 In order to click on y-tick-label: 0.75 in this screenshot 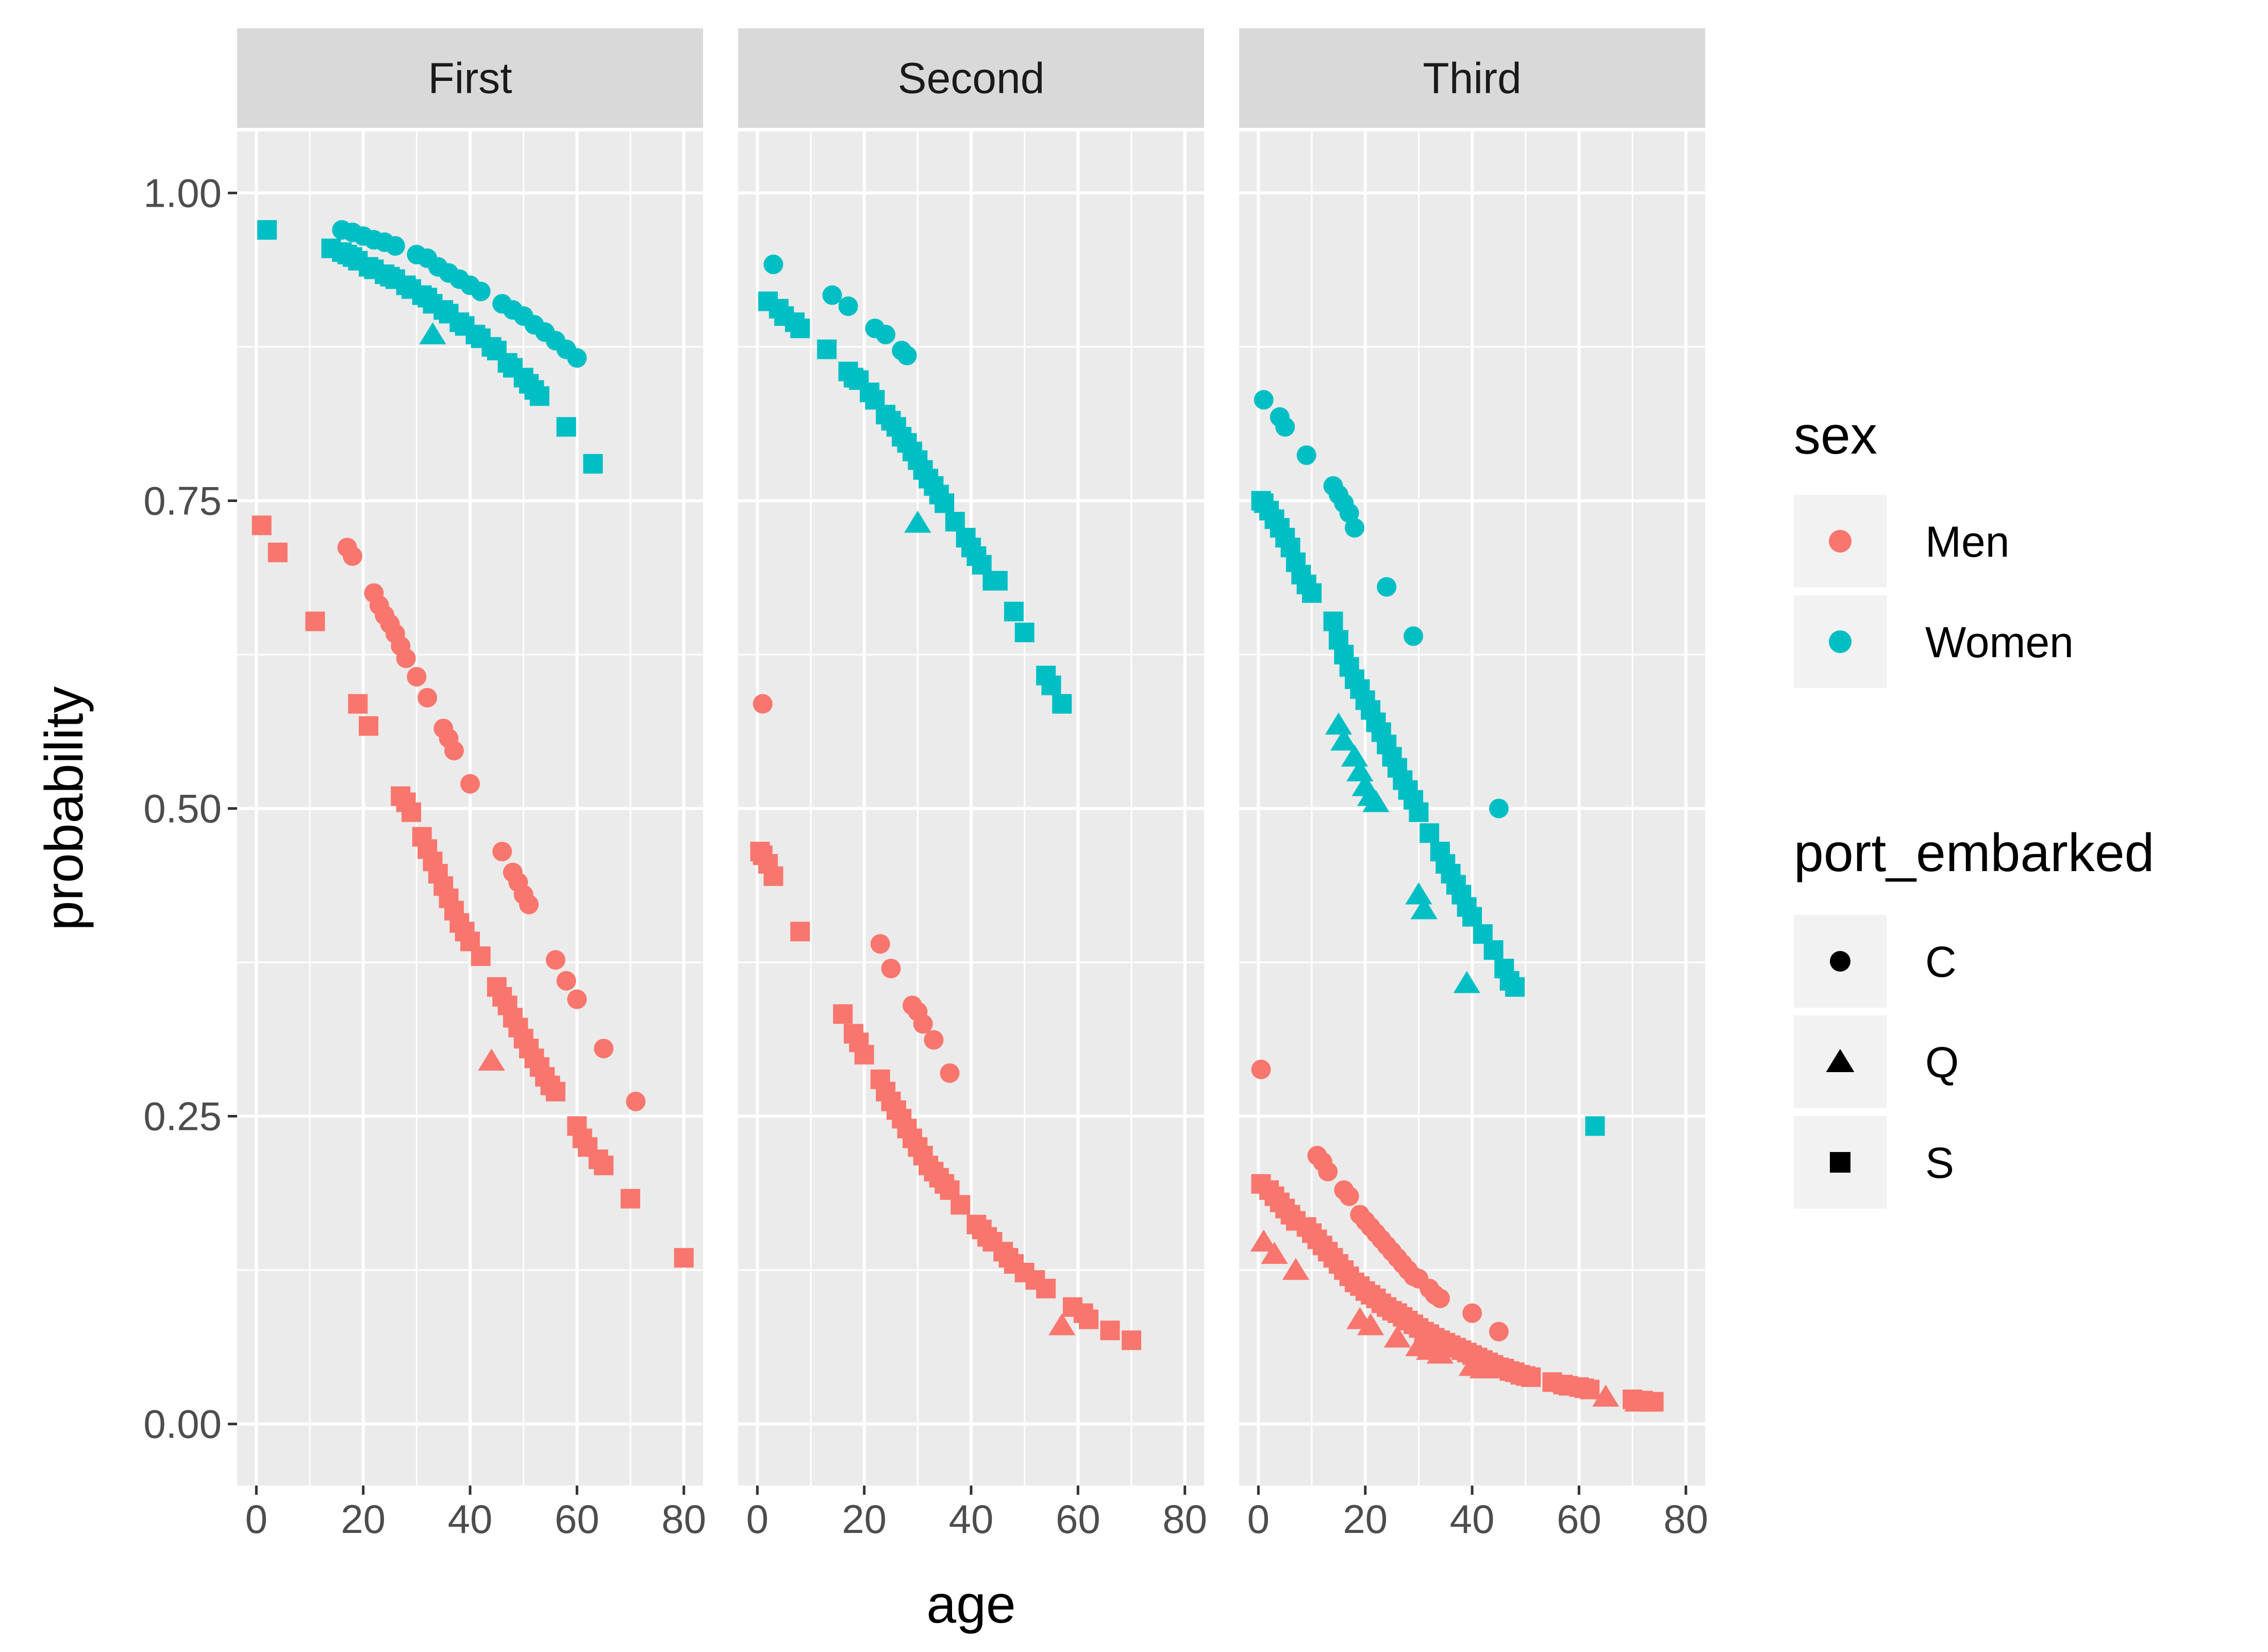, I will do `click(182, 500)`.